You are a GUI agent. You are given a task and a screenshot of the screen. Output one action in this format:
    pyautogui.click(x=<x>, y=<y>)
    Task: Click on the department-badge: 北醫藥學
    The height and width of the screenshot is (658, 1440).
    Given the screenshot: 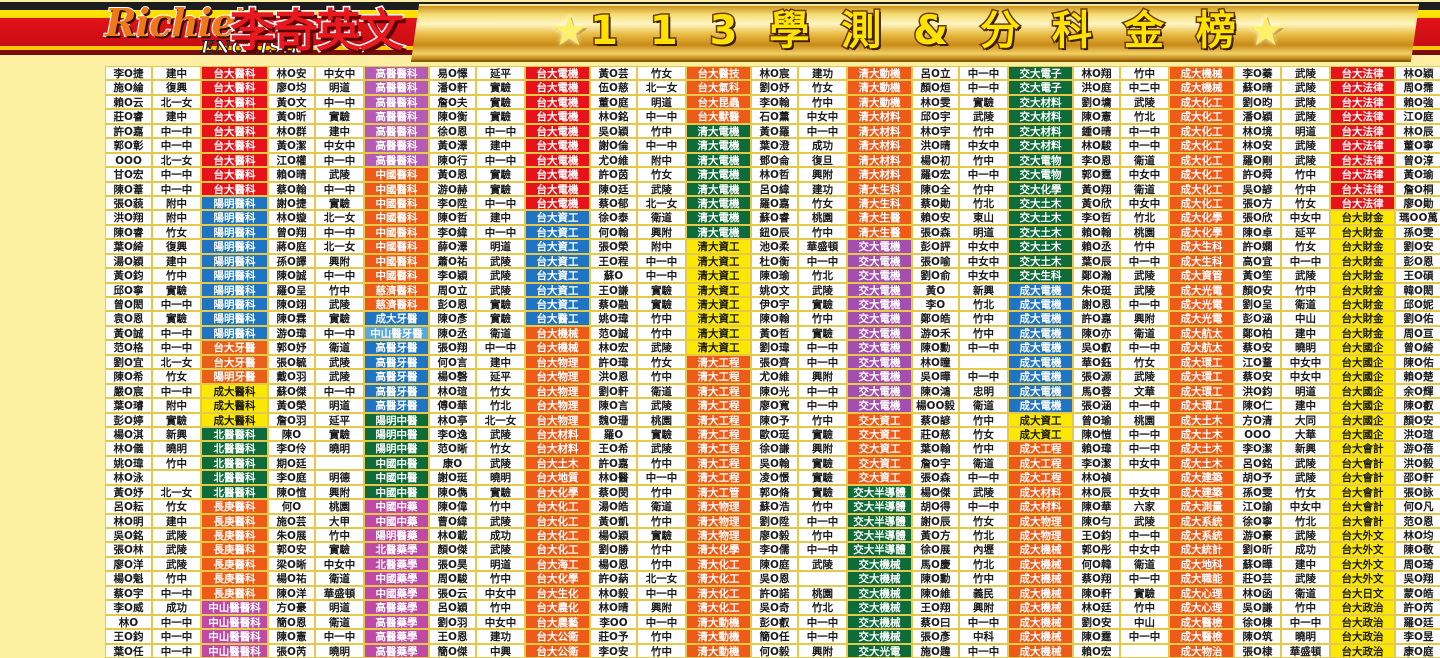 What is the action you would take?
    pyautogui.click(x=396, y=549)
    